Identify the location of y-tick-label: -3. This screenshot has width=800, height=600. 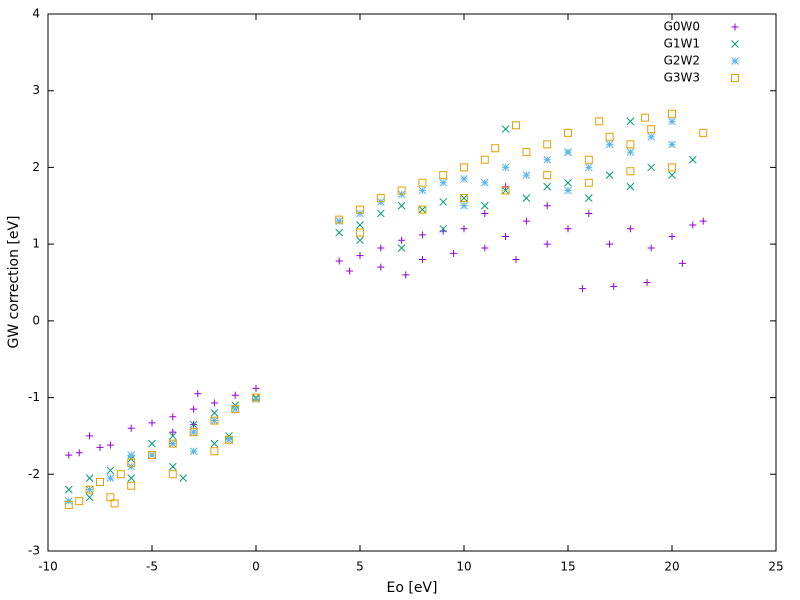
(34, 551).